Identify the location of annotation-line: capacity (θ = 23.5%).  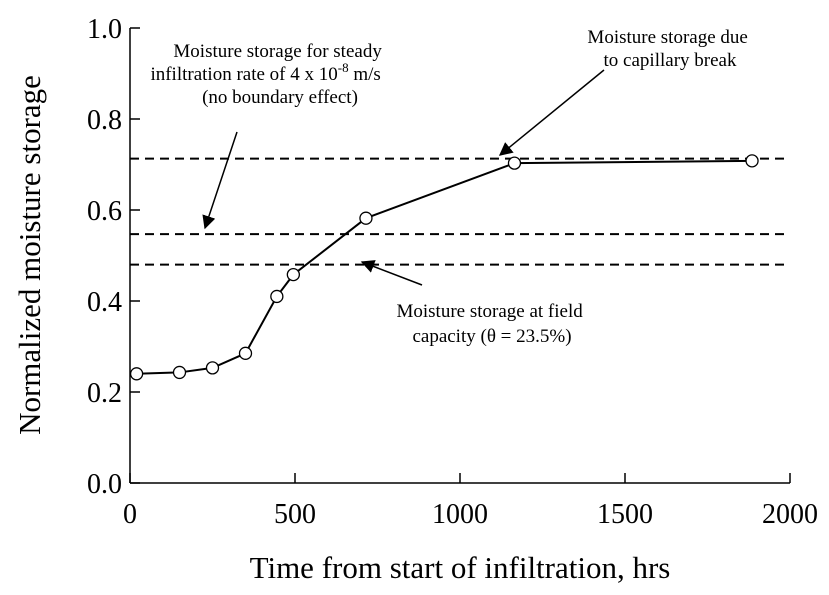
(491, 336).